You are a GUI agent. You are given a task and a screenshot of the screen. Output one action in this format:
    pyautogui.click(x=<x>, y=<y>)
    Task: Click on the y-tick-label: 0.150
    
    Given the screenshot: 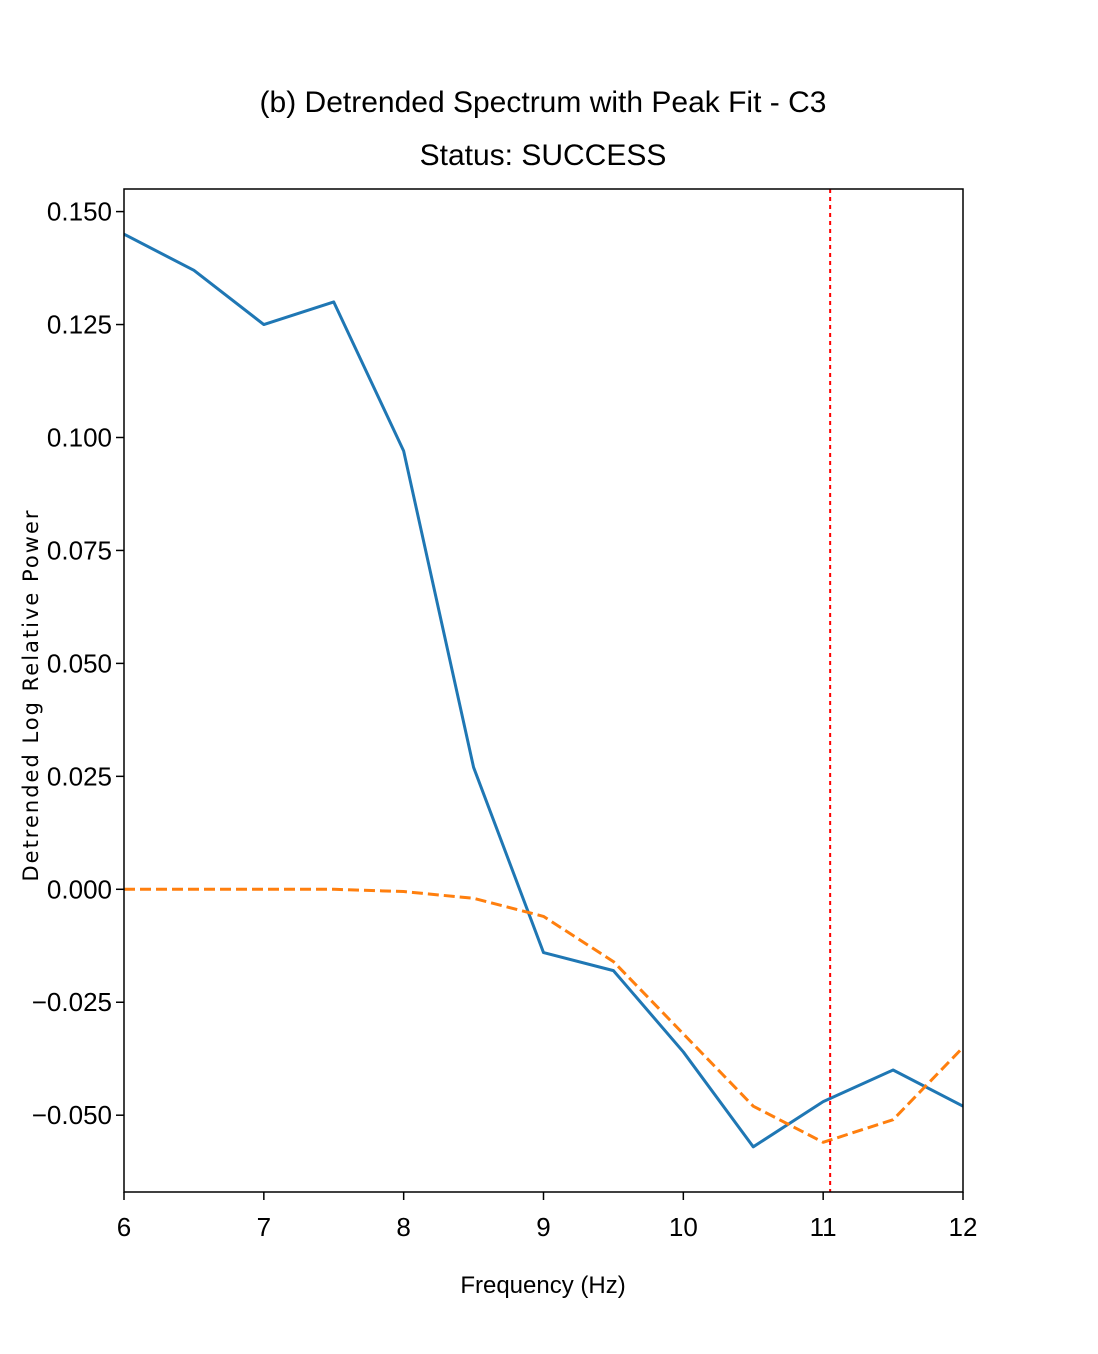 What is the action you would take?
    pyautogui.click(x=79, y=212)
    